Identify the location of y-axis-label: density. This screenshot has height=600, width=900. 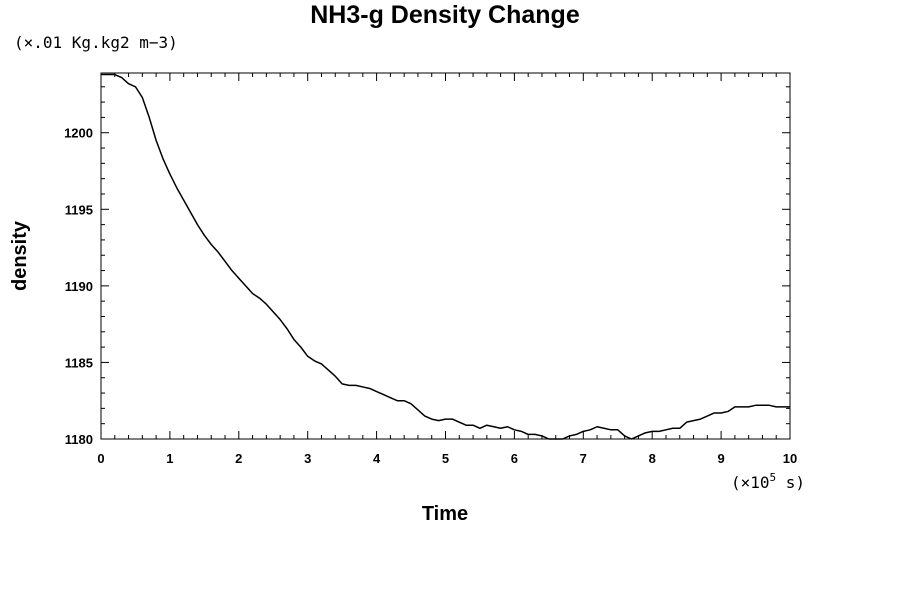
(20, 255).